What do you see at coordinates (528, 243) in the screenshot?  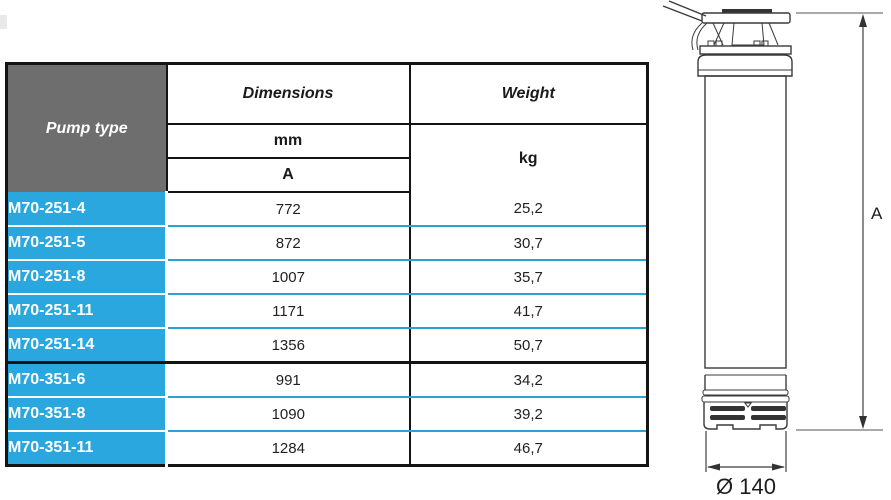 I see `weight-cell: 30,7` at bounding box center [528, 243].